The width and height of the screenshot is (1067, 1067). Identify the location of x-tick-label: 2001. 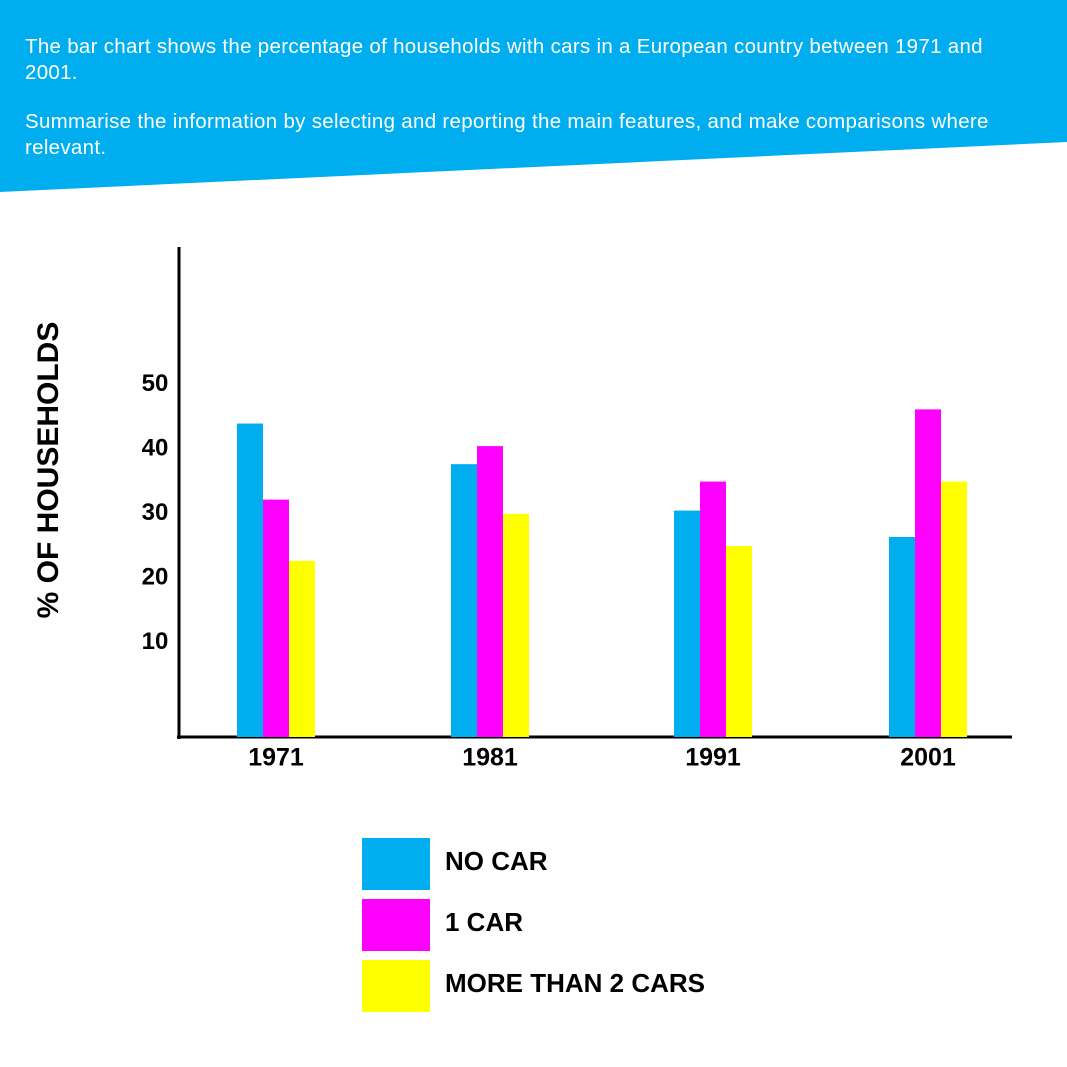
(928, 758).